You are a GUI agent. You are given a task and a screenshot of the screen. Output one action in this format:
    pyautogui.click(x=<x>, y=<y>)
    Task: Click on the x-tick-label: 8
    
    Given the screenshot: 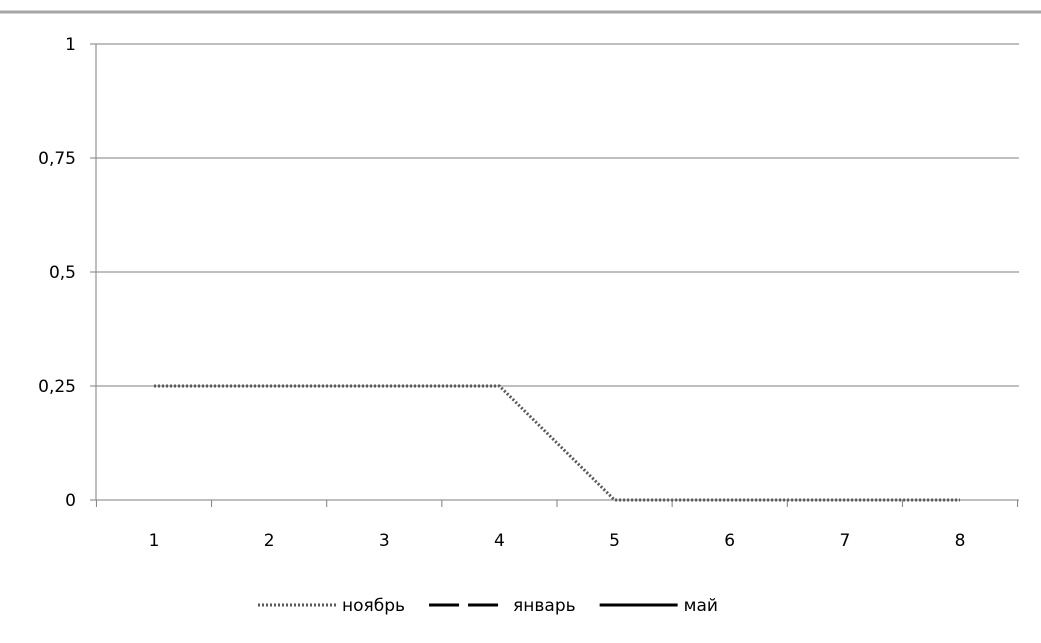 What is the action you would take?
    pyautogui.click(x=960, y=541)
    